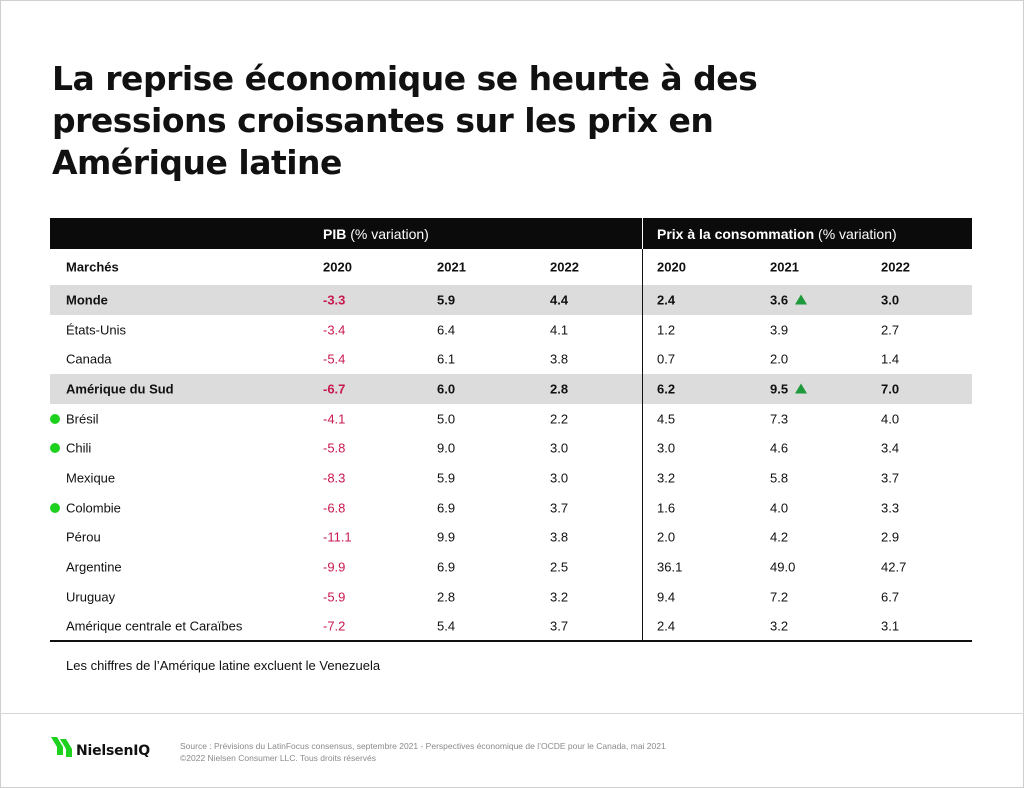 Image resolution: width=1024 pixels, height=788 pixels. Describe the element at coordinates (446, 389) in the screenshot. I see `gdp-value-cell: 6.0` at that location.